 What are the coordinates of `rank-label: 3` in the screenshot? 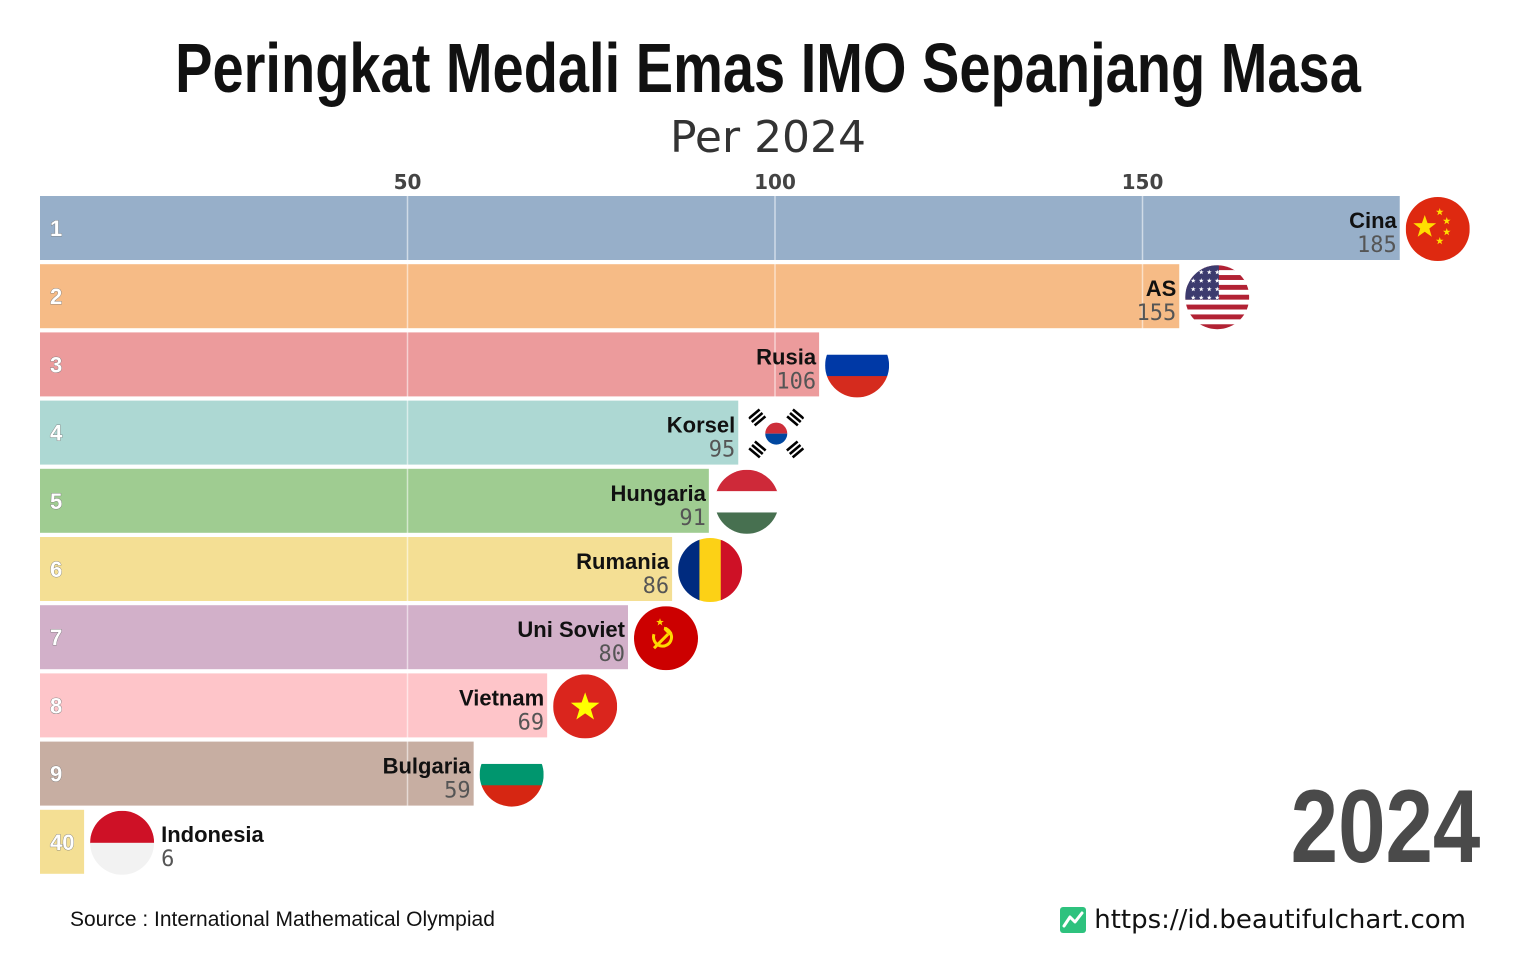 It's located at (56, 364).